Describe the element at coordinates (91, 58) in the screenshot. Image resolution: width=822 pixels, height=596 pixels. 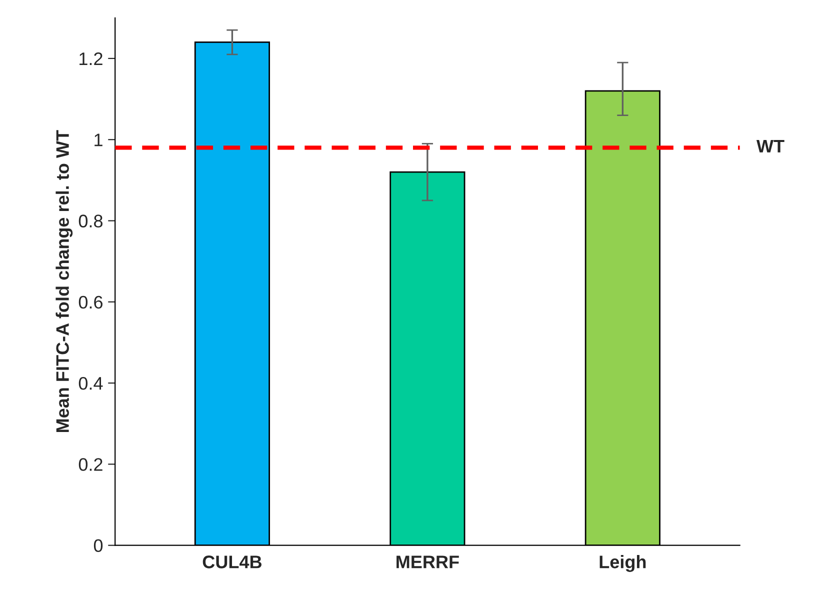
I see `y-tick-label: 1.2` at that location.